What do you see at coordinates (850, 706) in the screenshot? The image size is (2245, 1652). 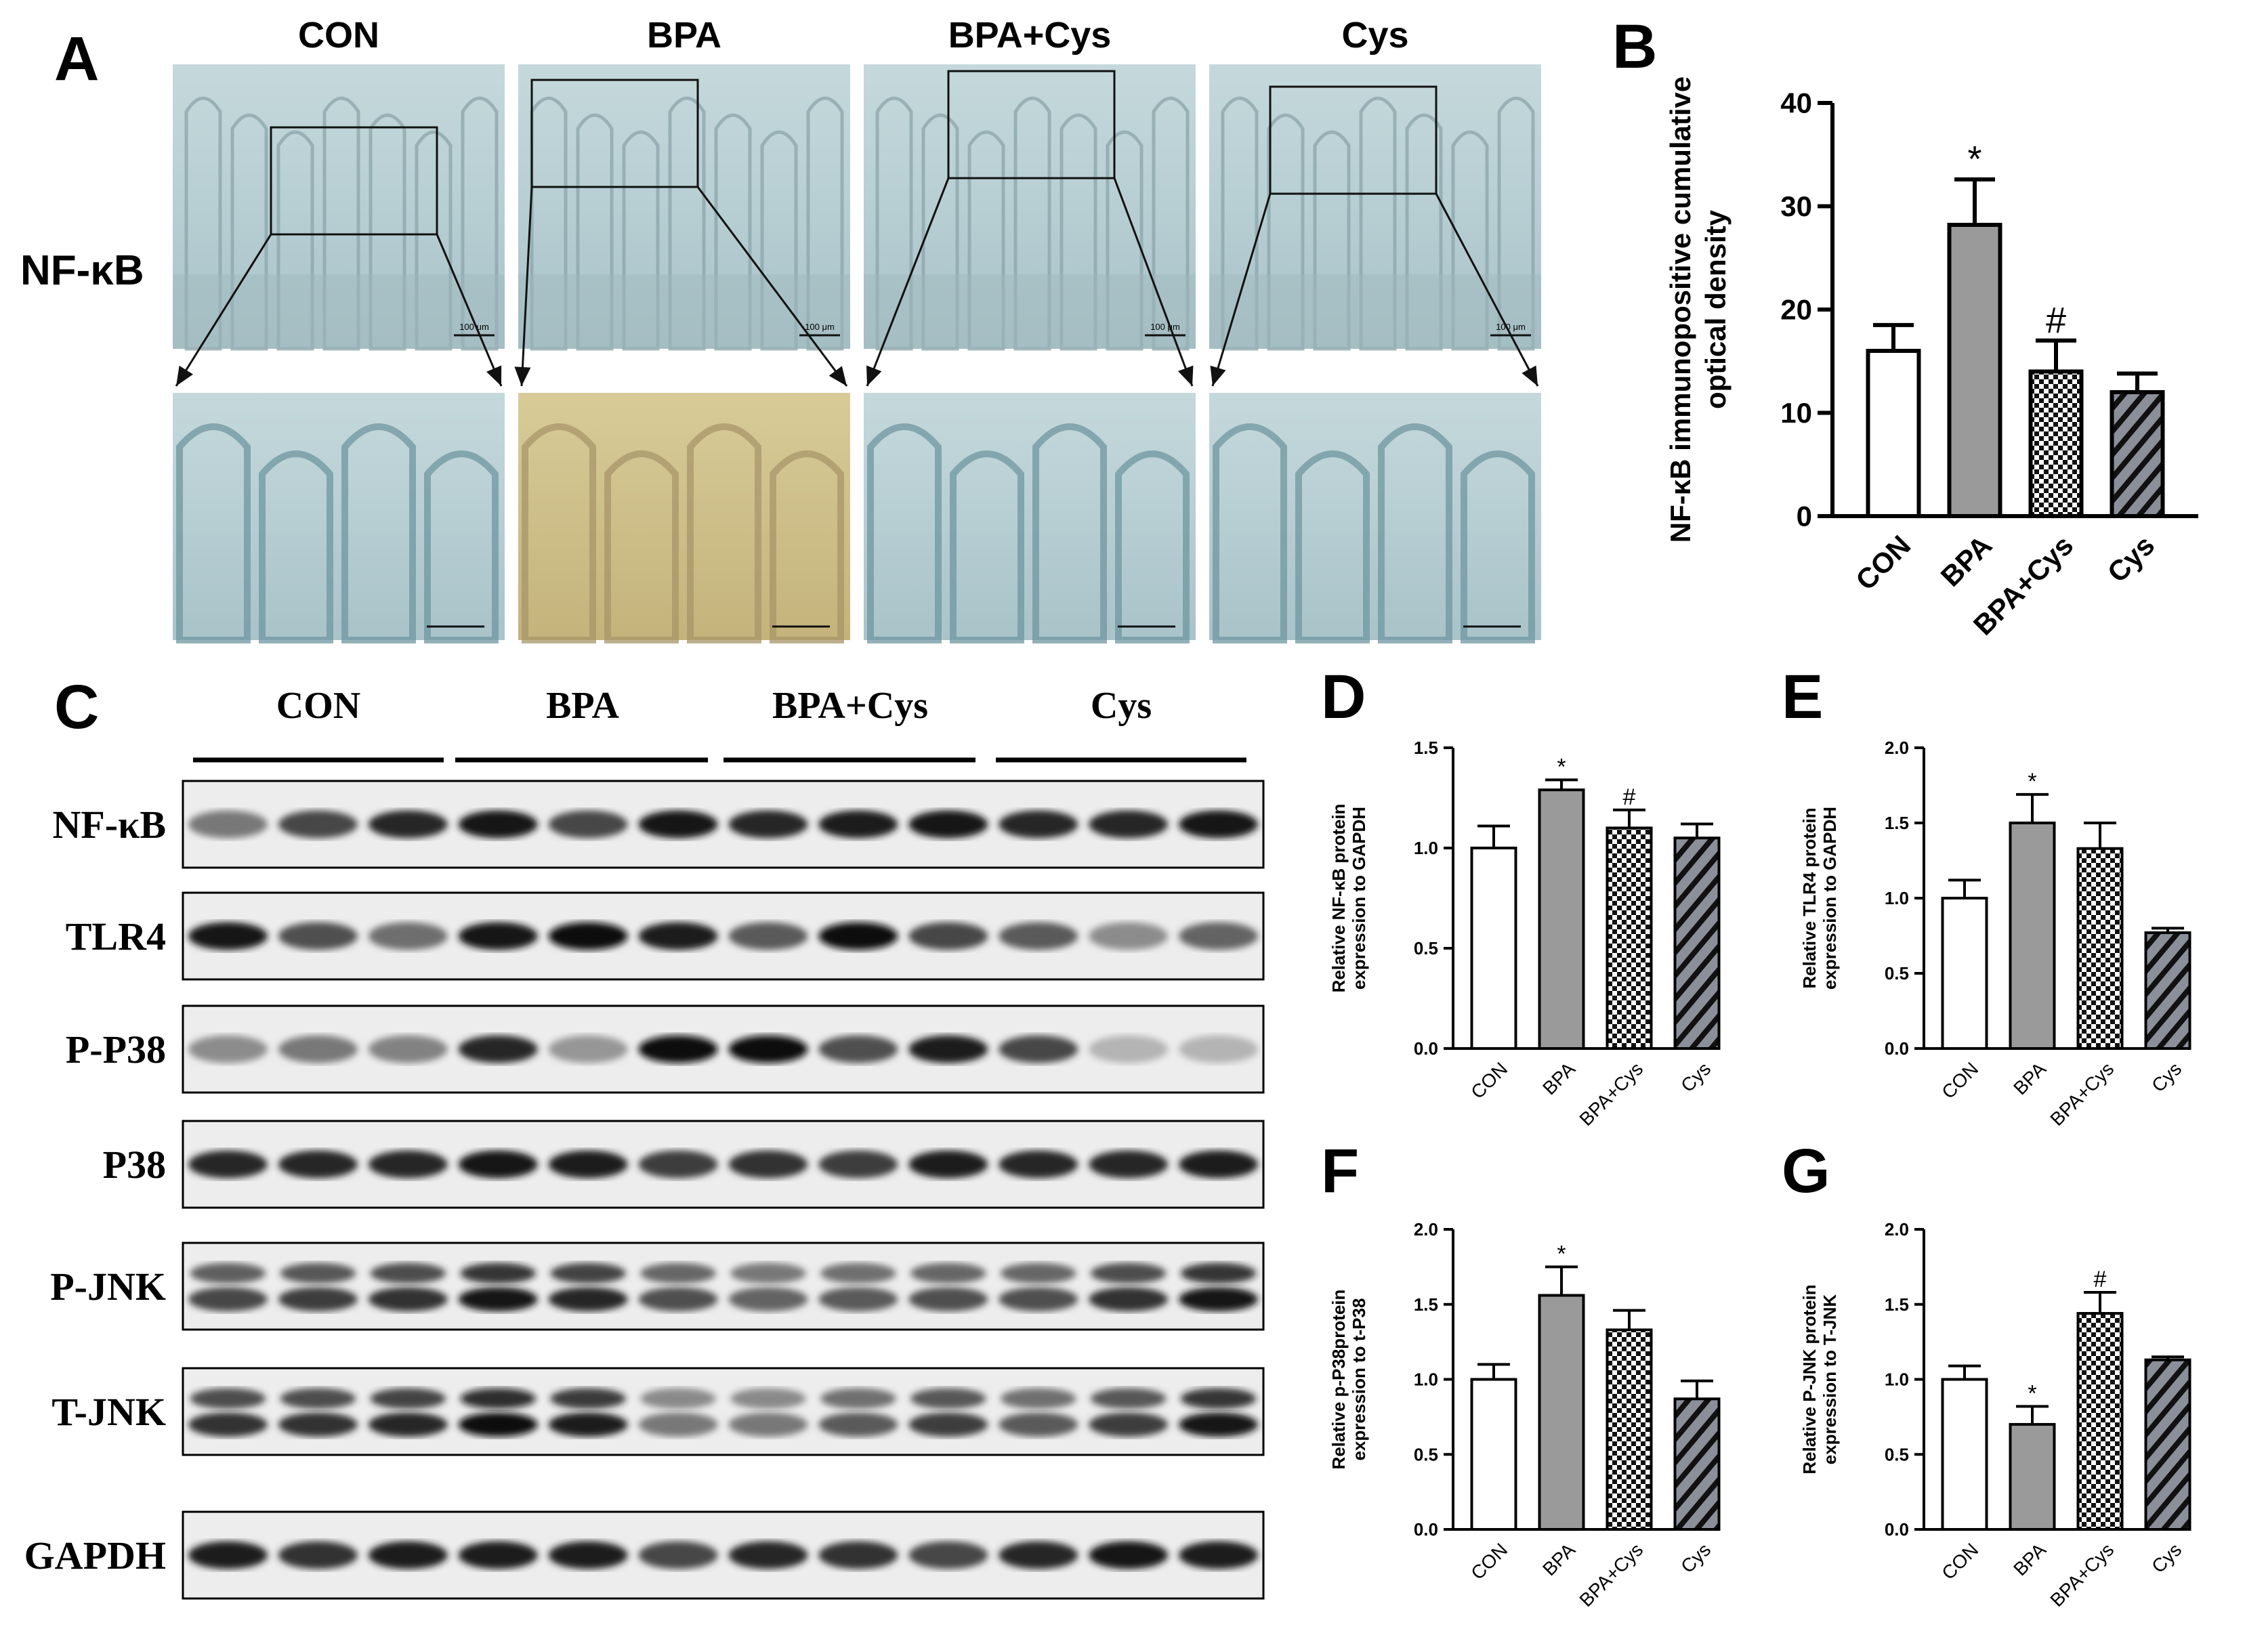 I see `blot-group-label: BPA+Cys` at bounding box center [850, 706].